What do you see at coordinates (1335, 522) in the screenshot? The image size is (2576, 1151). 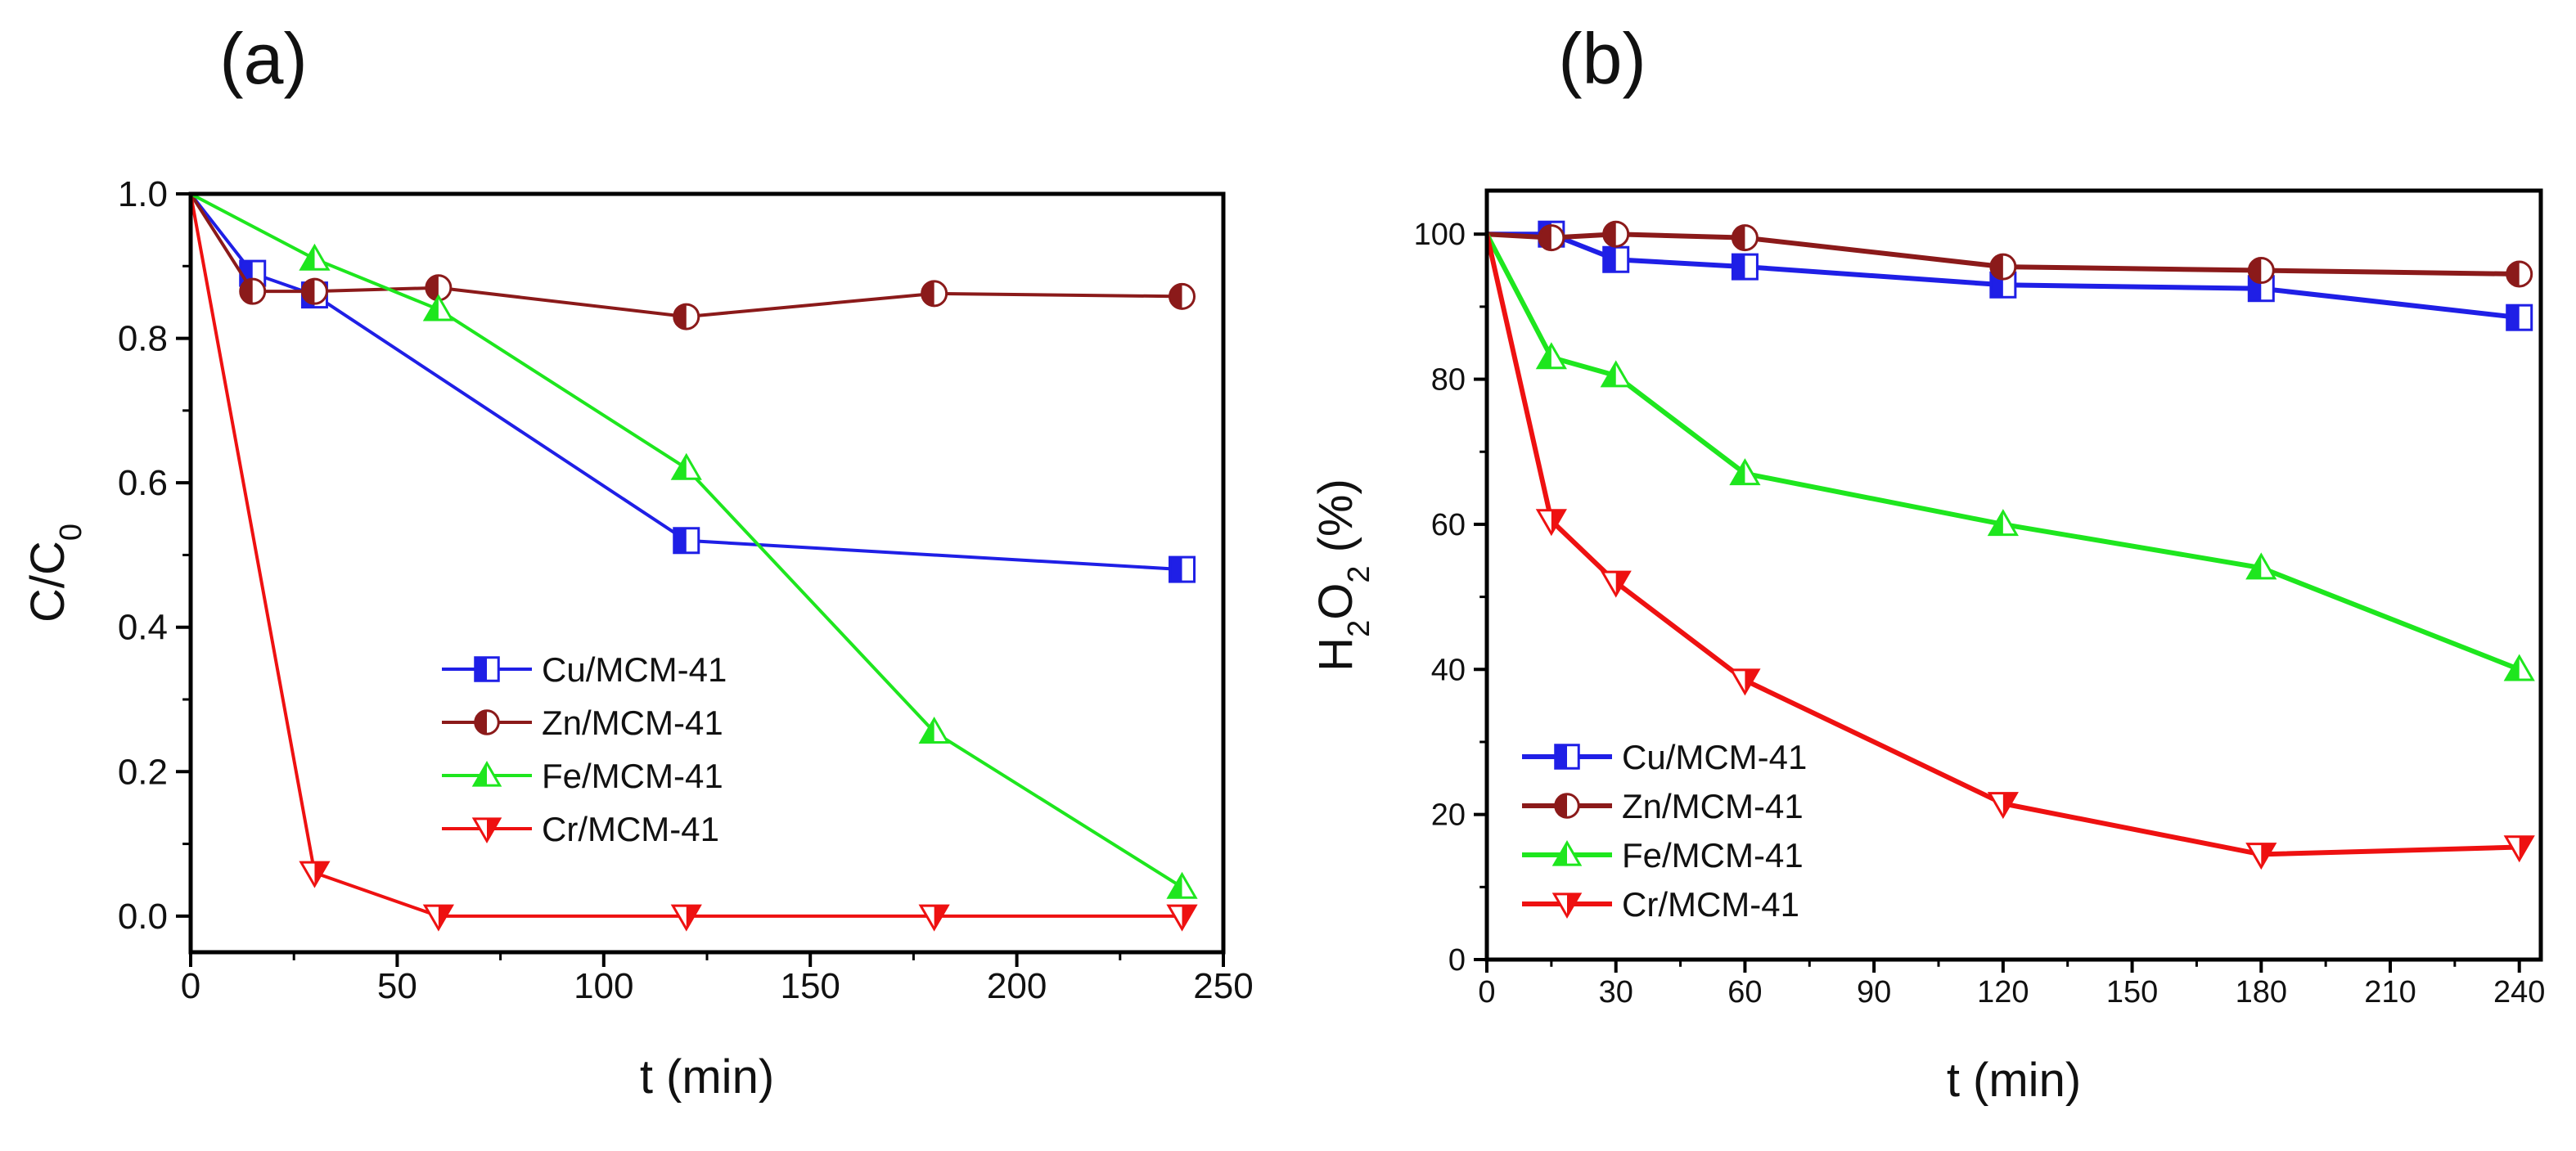 I see `panel-b-y-axis-title-part: (%)` at bounding box center [1335, 522].